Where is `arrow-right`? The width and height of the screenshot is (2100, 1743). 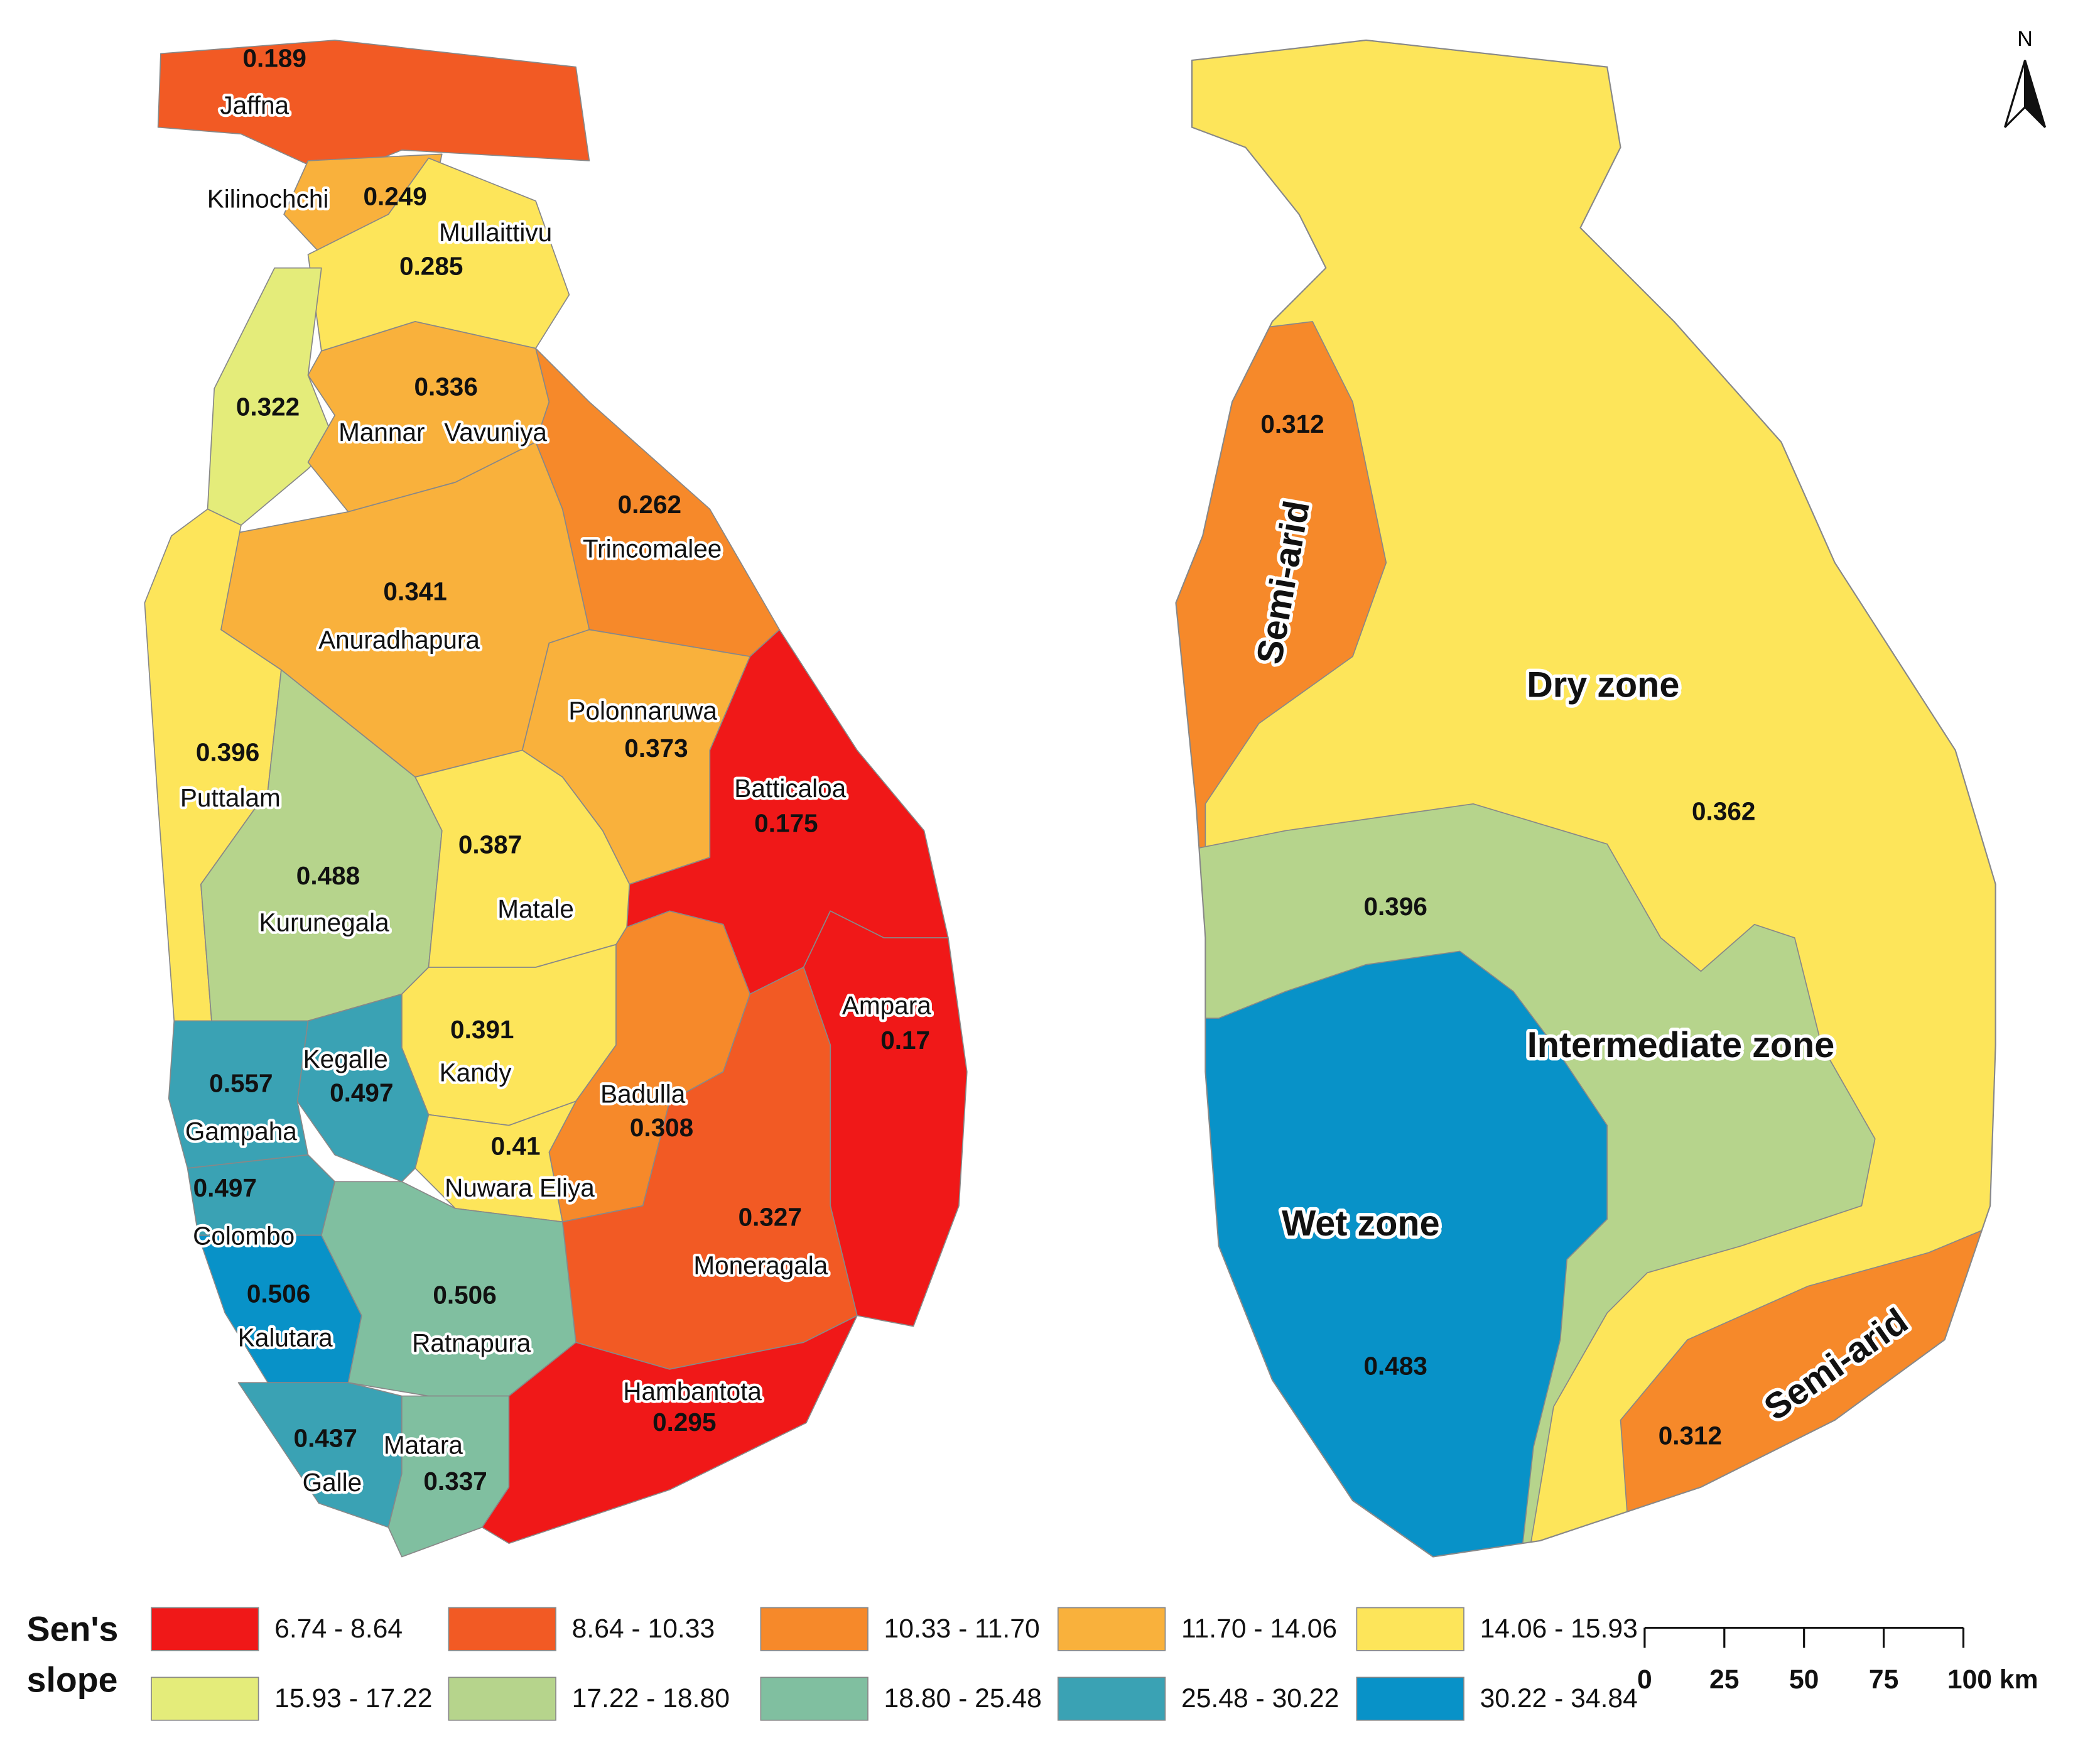 arrow-right is located at coordinates (2035, 94).